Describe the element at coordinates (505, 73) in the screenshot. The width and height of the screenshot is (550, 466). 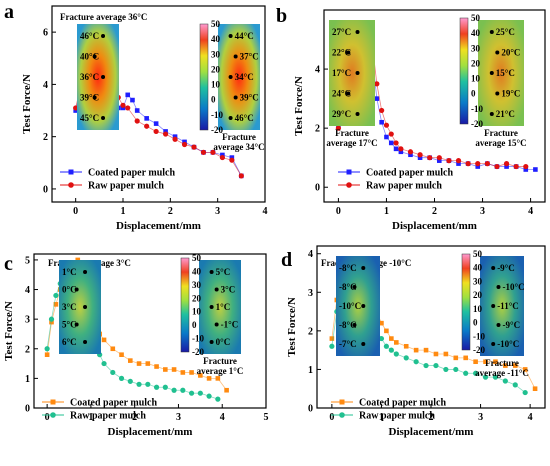
I see `specimen-temp-label: 15°C` at that location.